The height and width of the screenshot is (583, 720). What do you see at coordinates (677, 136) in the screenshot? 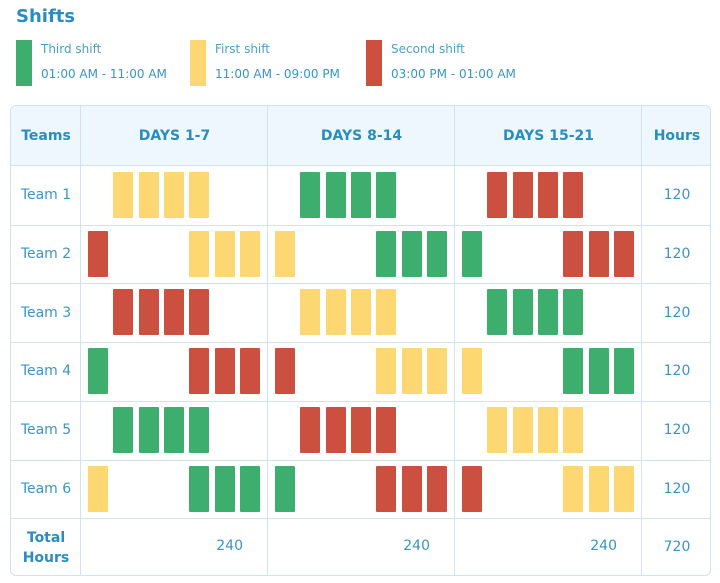
I see `header-hours: Hours` at bounding box center [677, 136].